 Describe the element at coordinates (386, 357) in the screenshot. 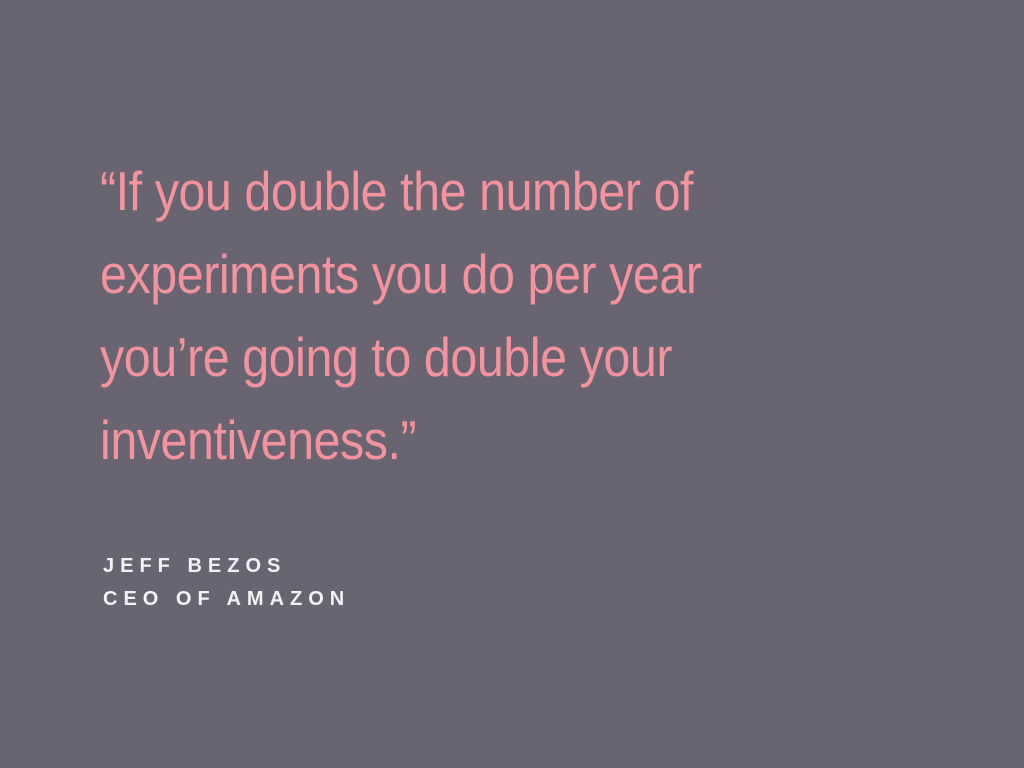

I see `quote-line-3: you’re going to double your` at that location.